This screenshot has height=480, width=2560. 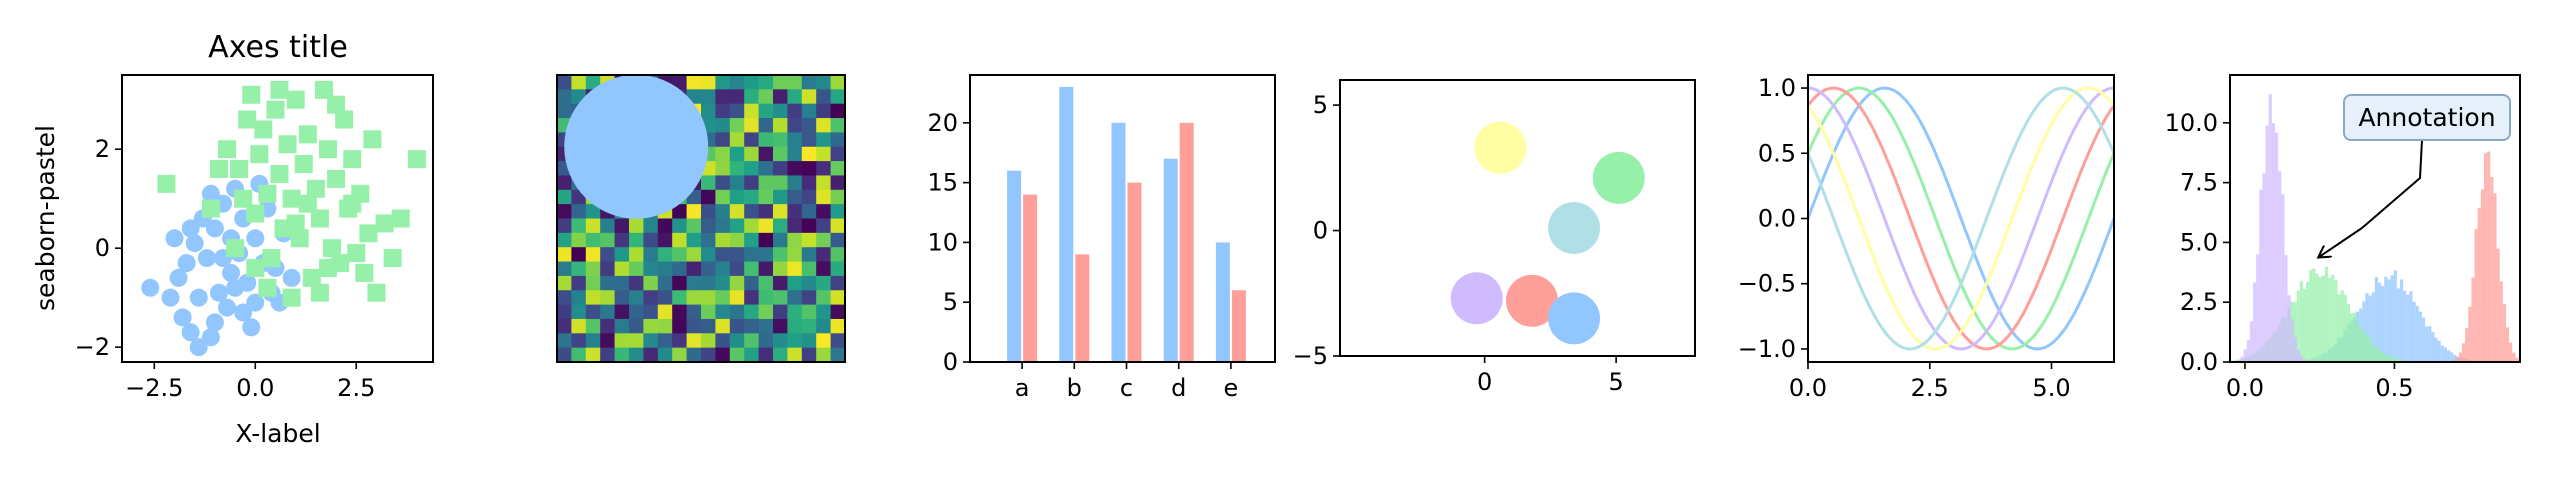 I want to click on panel-1-frame, so click(x=277, y=218).